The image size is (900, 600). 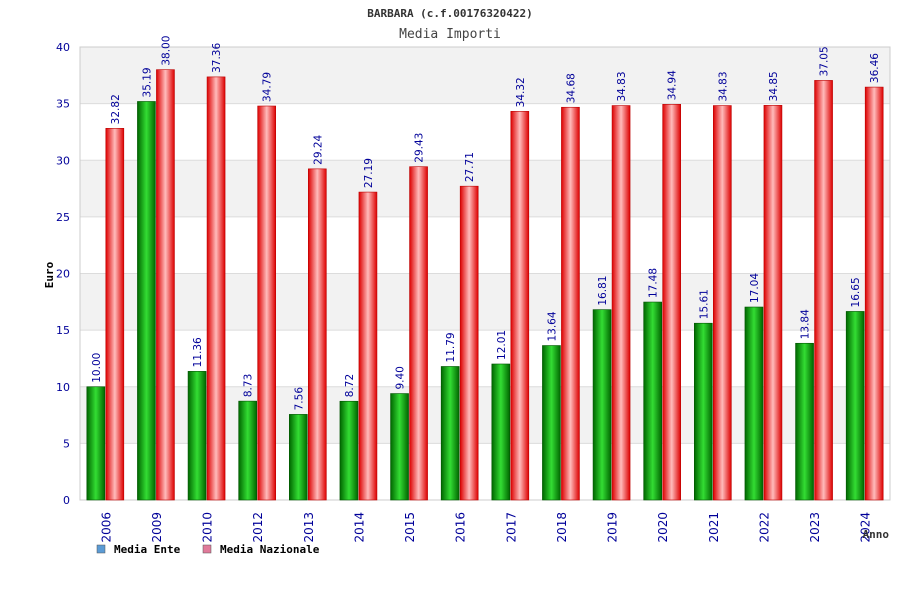 I want to click on bar-label-media-ente: 35.19, so click(x=147, y=82).